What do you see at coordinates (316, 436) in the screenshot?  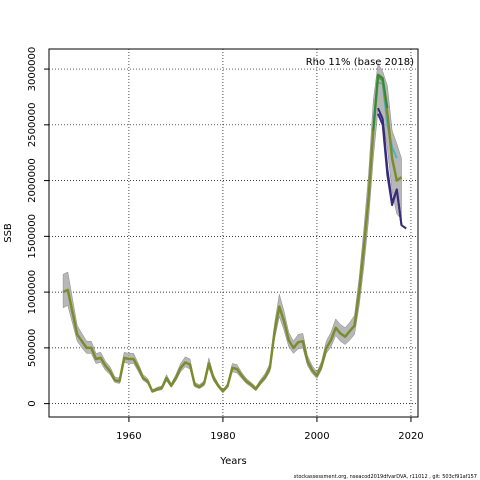 I see `x-tick-label: 2000` at bounding box center [316, 436].